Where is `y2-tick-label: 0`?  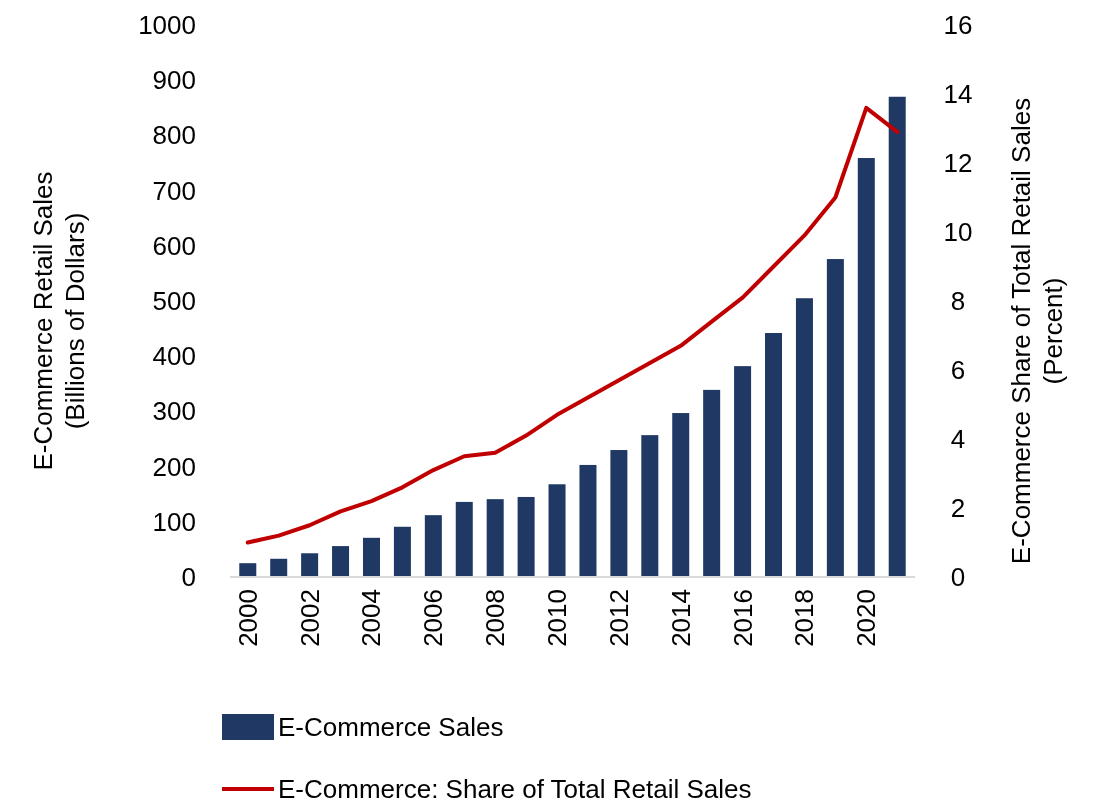 y2-tick-label: 0 is located at coordinates (958, 577).